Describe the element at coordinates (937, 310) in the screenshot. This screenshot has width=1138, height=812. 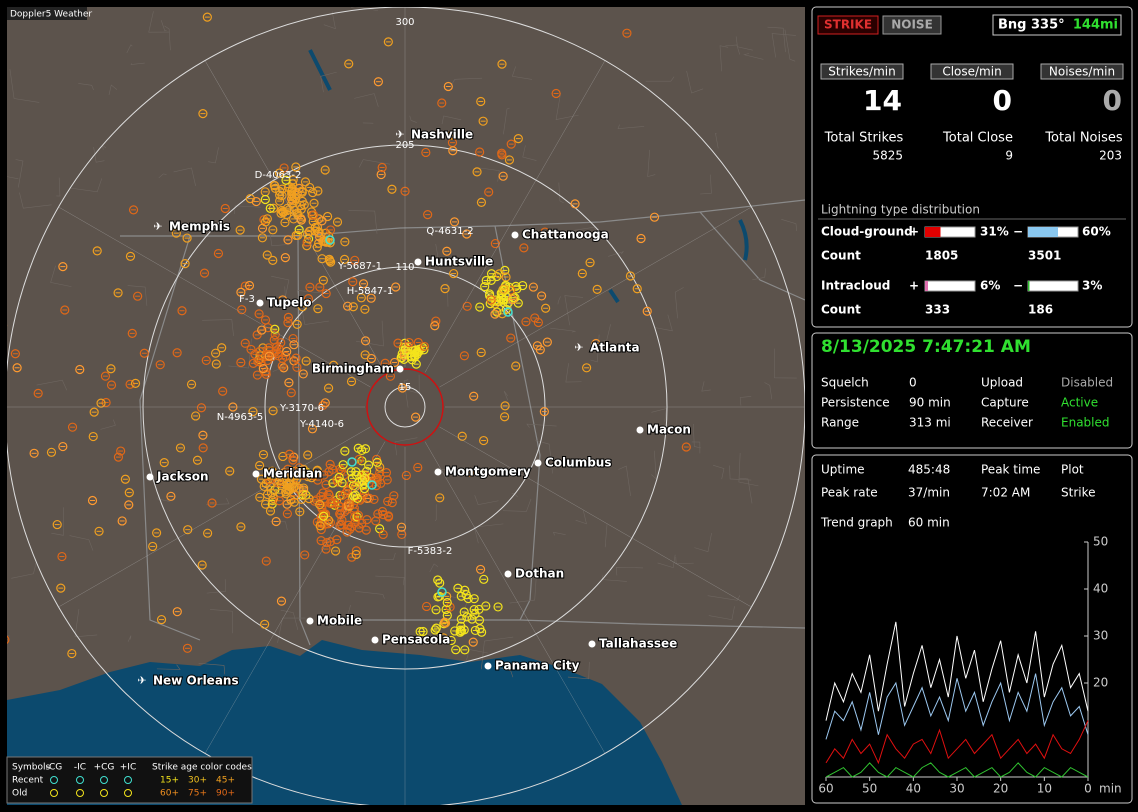
I see `count: 333` at that location.